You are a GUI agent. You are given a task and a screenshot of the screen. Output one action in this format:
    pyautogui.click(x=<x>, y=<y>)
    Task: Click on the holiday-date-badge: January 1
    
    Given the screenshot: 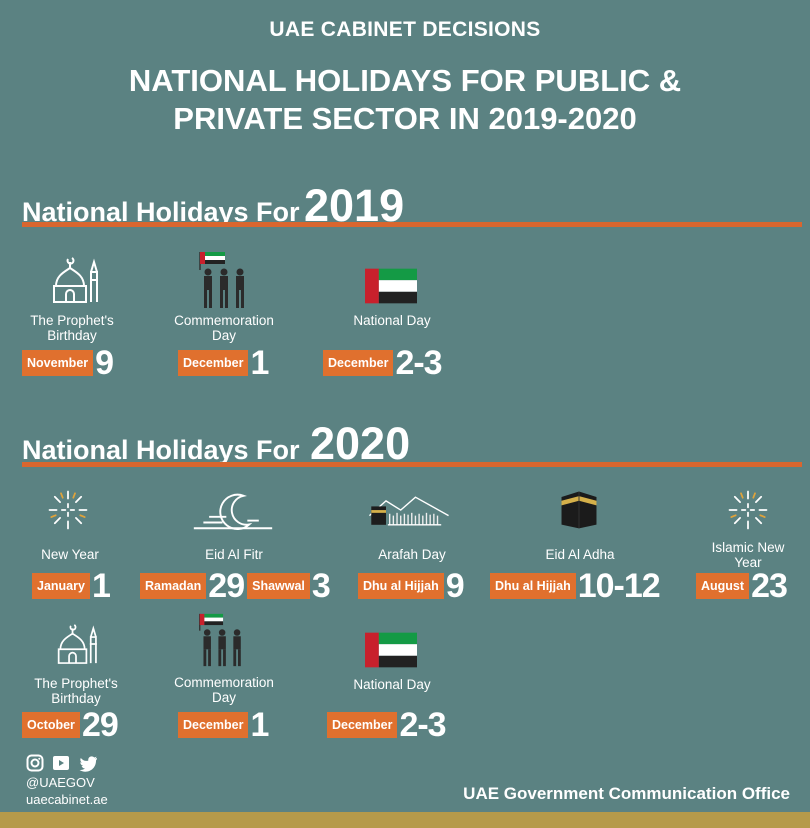 What is the action you would take?
    pyautogui.click(x=71, y=586)
    